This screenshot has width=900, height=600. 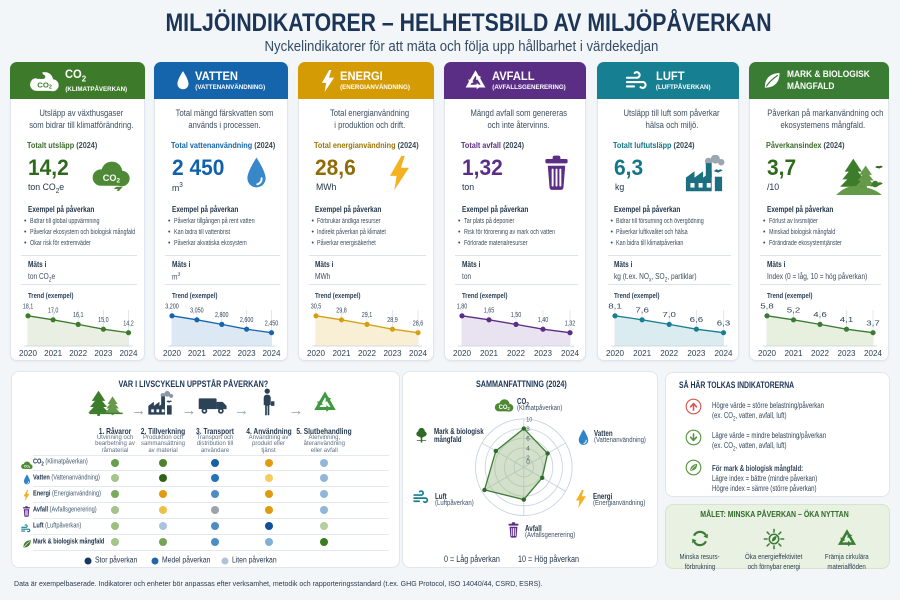 What do you see at coordinates (516, 315) in the screenshot?
I see `svg-text: 1,50` at bounding box center [516, 315].